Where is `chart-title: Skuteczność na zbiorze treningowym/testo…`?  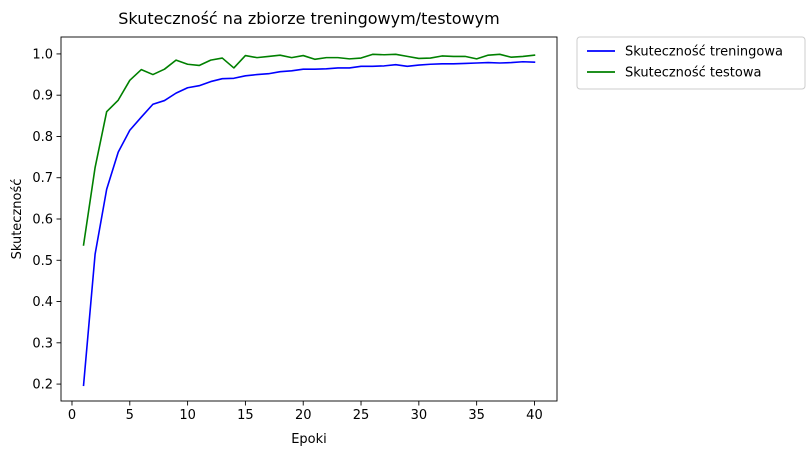 chart-title: Skuteczność na zbiorze treningowym/testo… is located at coordinates (308, 18).